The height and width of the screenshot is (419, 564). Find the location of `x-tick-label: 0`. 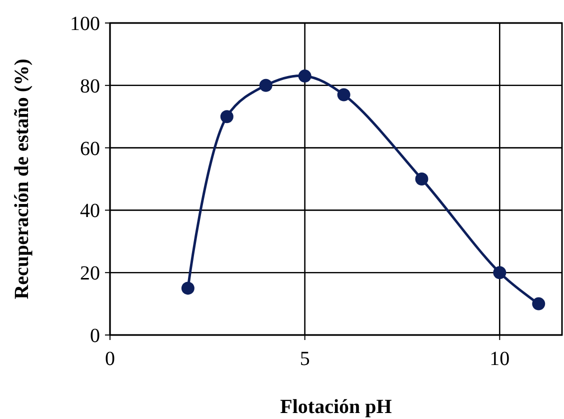

x-tick-label: 0 is located at coordinates (110, 359).